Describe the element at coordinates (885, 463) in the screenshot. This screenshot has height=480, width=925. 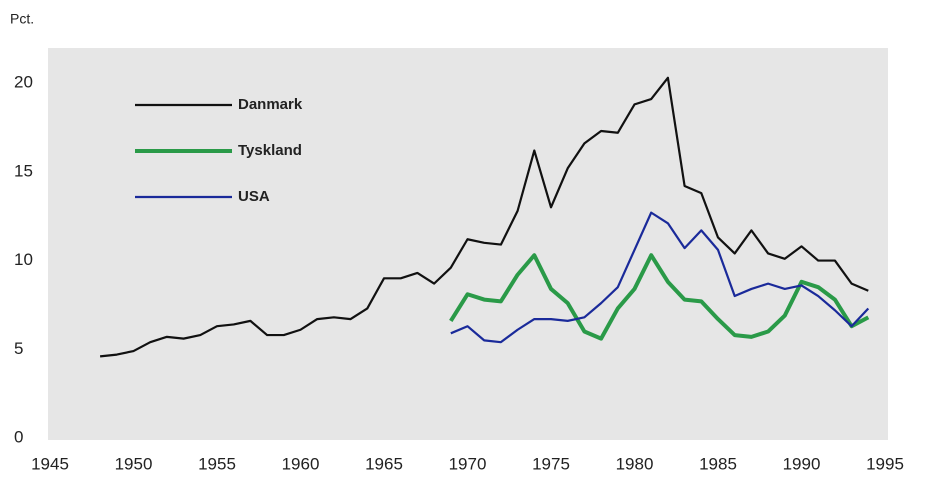
I see `x-tick-label: 1995` at that location.